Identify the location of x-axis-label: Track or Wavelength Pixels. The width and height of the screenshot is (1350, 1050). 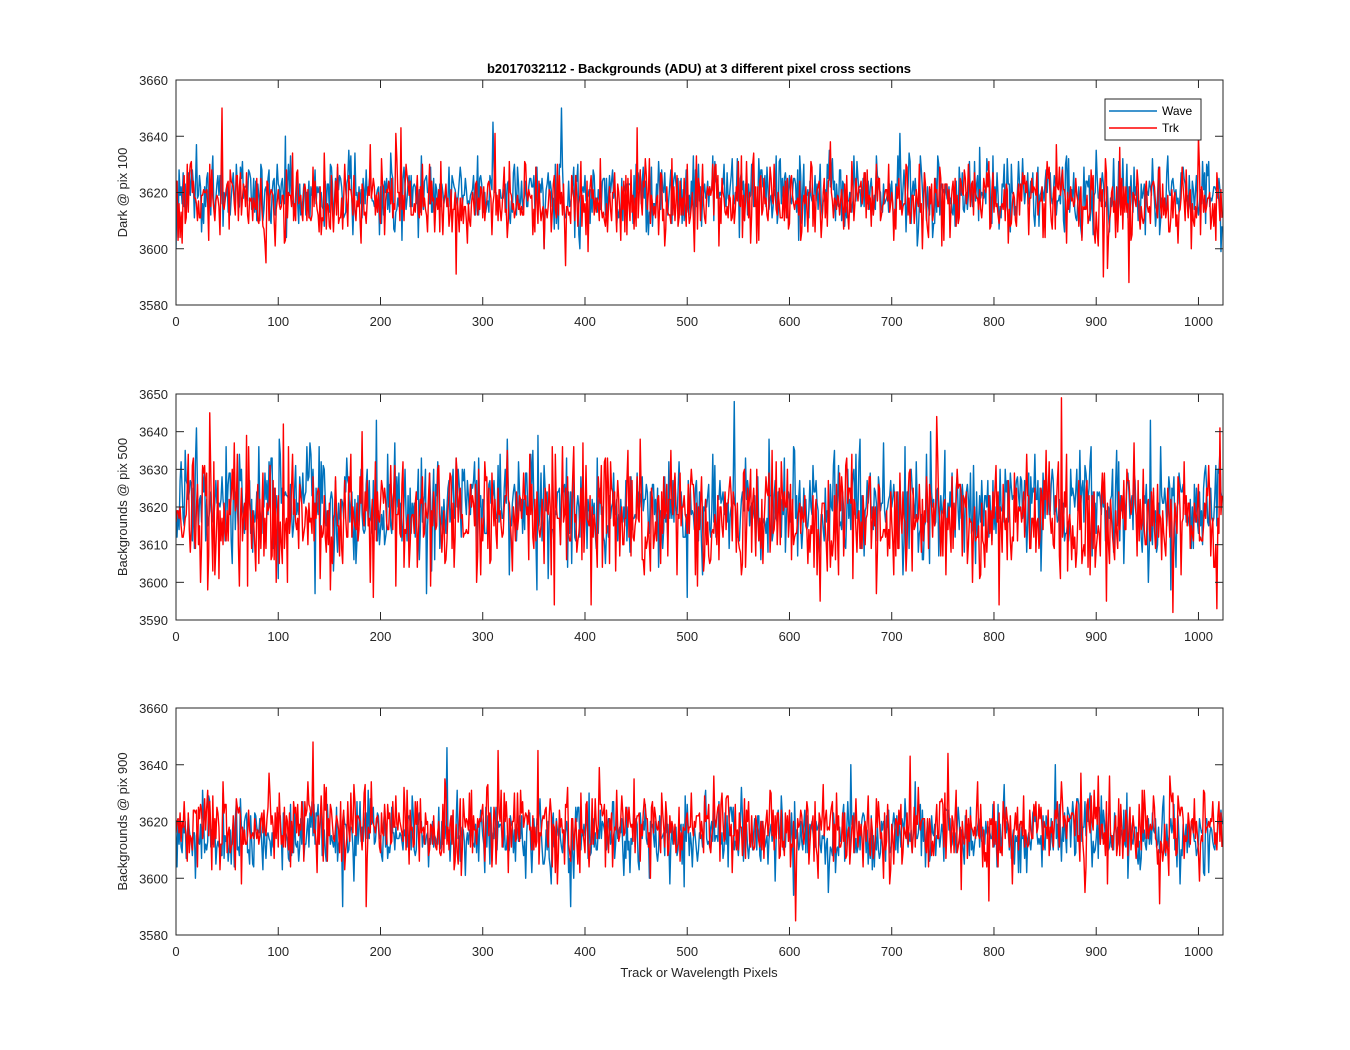
(699, 972).